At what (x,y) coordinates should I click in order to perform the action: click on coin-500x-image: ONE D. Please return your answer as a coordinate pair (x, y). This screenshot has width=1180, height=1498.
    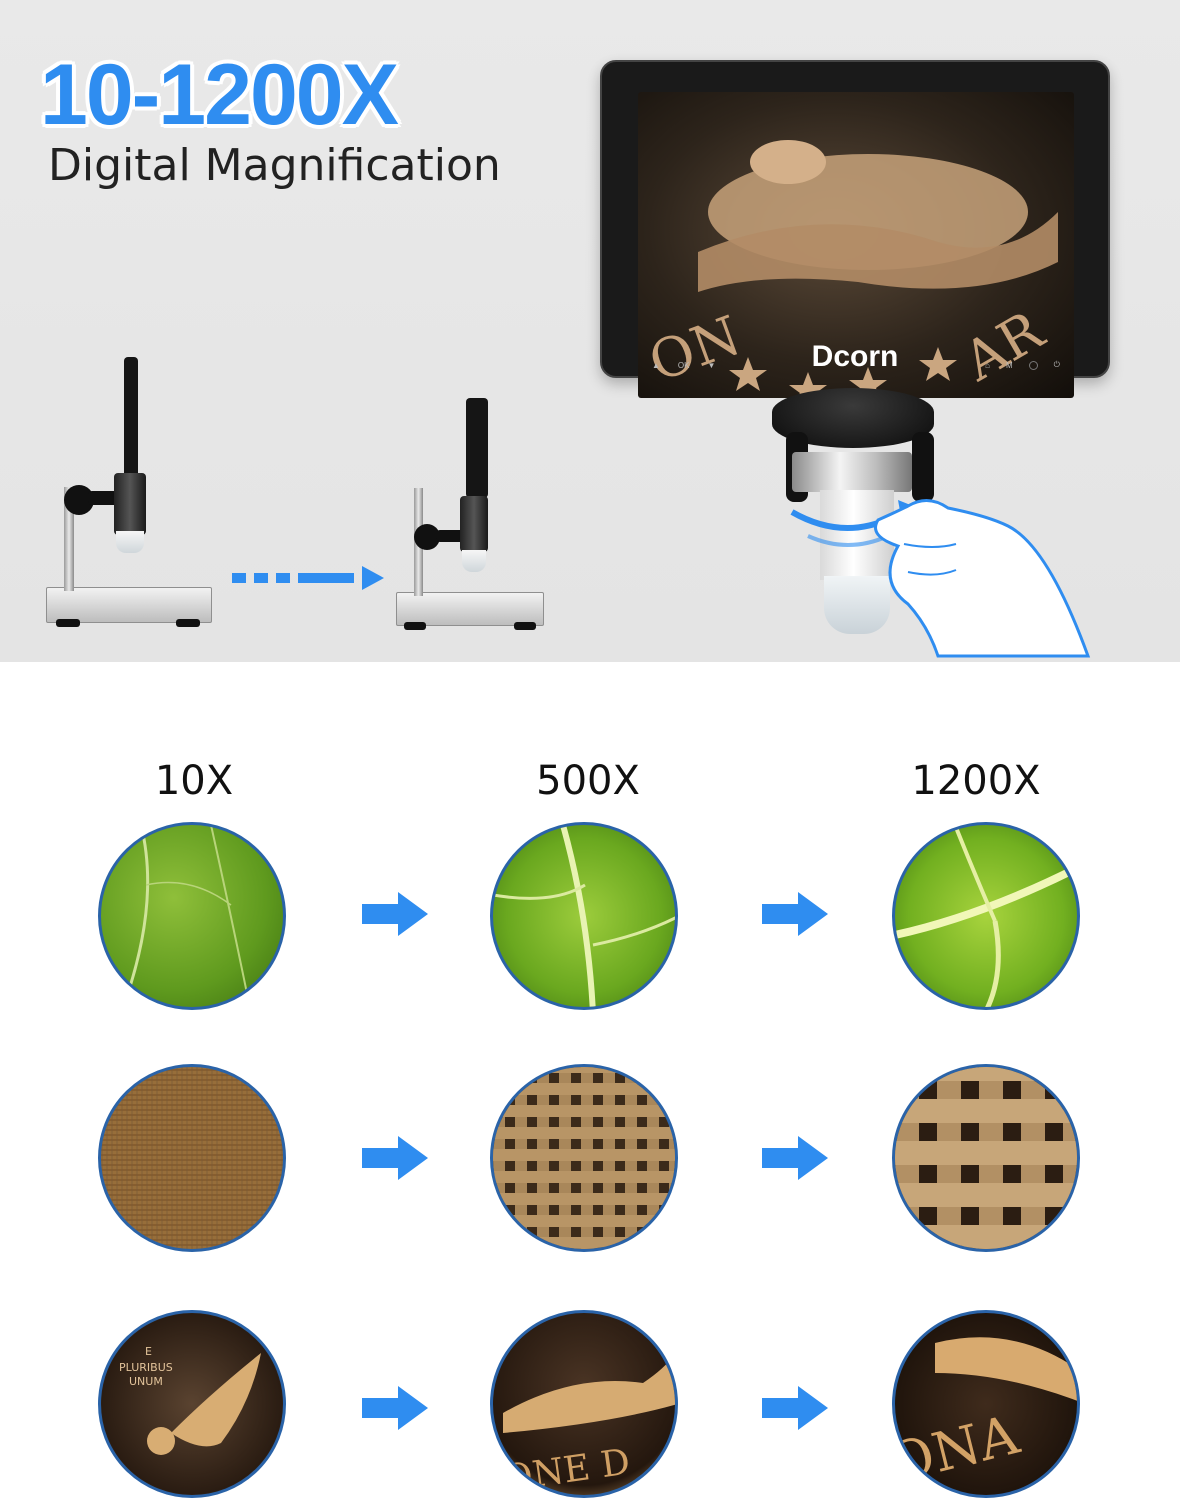
    Looking at the image, I should click on (584, 1404).